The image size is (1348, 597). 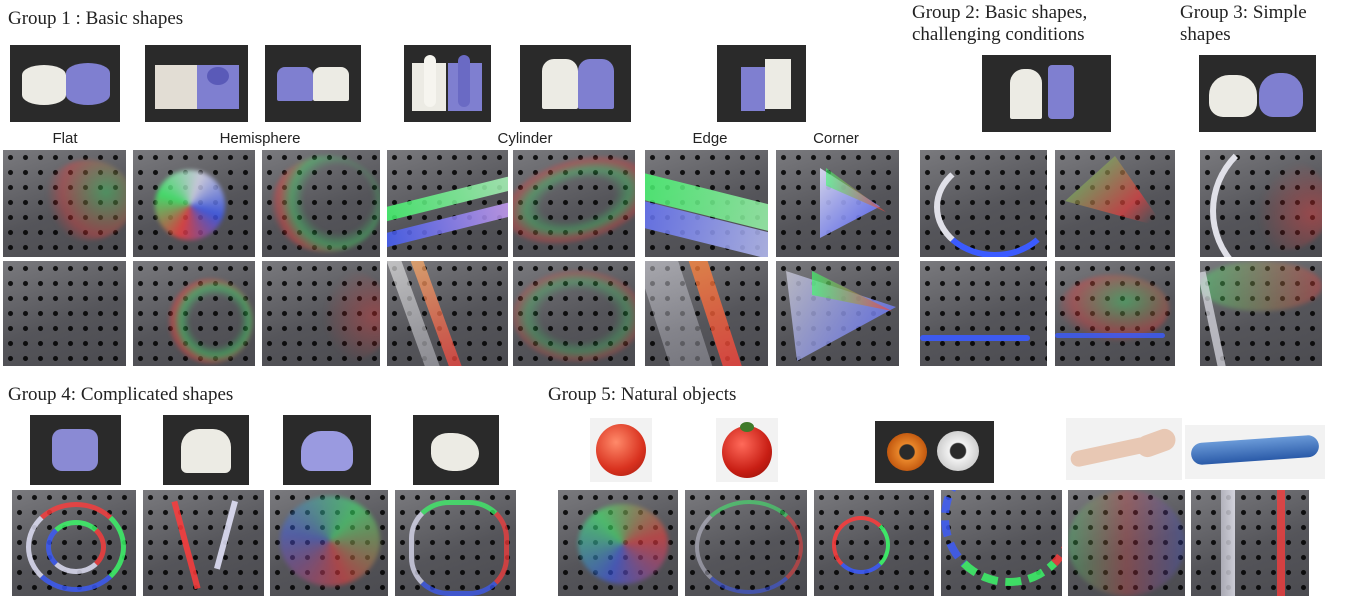 What do you see at coordinates (1046, 93) in the screenshot?
I see `photo-group2-objects` at bounding box center [1046, 93].